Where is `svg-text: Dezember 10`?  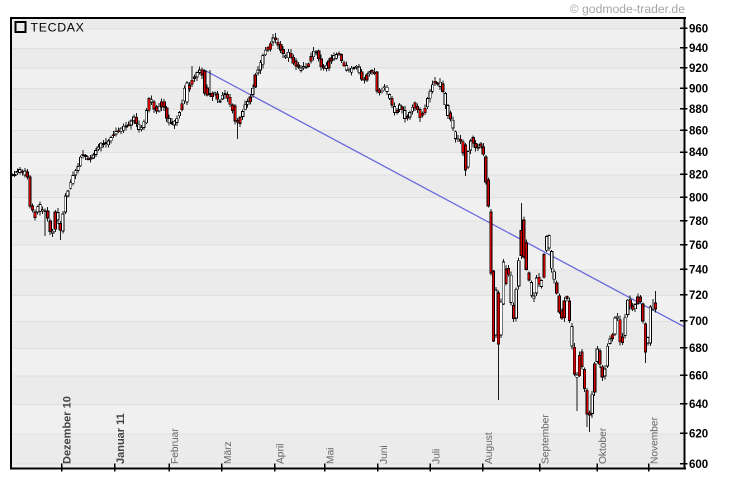
svg-text: Dezember 10 is located at coordinates (68, 430).